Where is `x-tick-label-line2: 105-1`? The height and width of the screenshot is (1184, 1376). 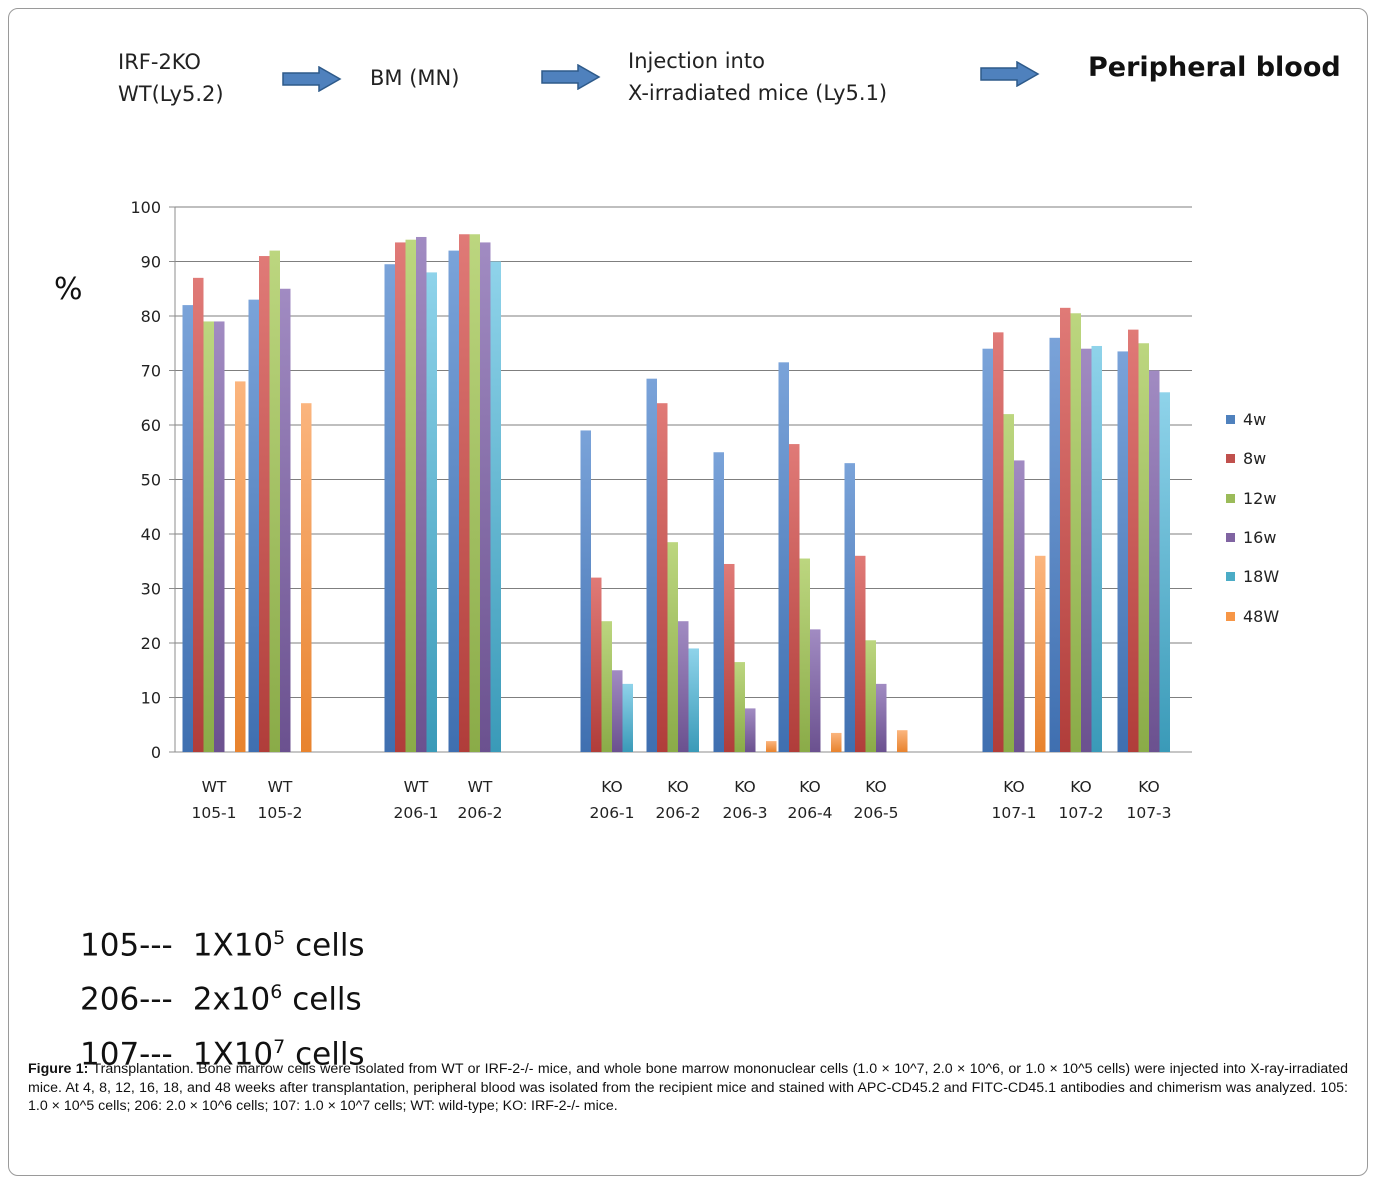 x-tick-label-line2: 105-1 is located at coordinates (213, 813).